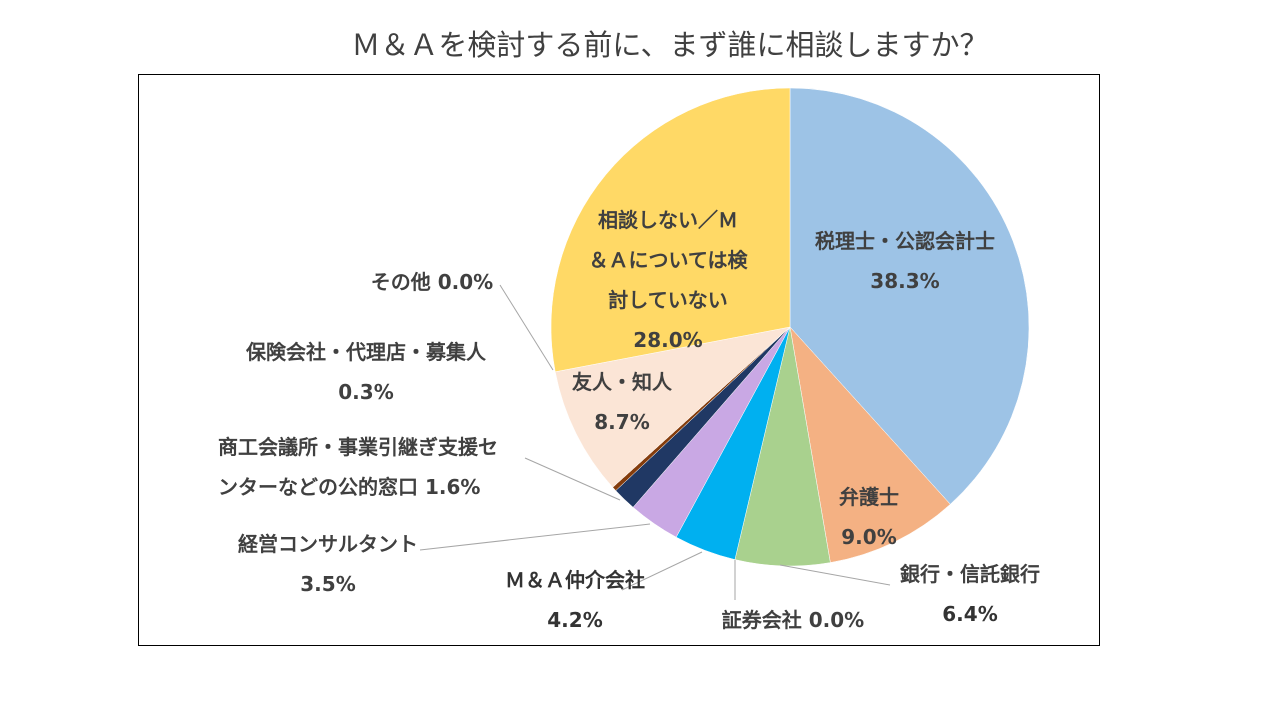 This screenshot has height=720, width=1280. What do you see at coordinates (970, 594) in the screenshot?
I see `label-ginko: 銀行・信託銀行 6.4%` at bounding box center [970, 594].